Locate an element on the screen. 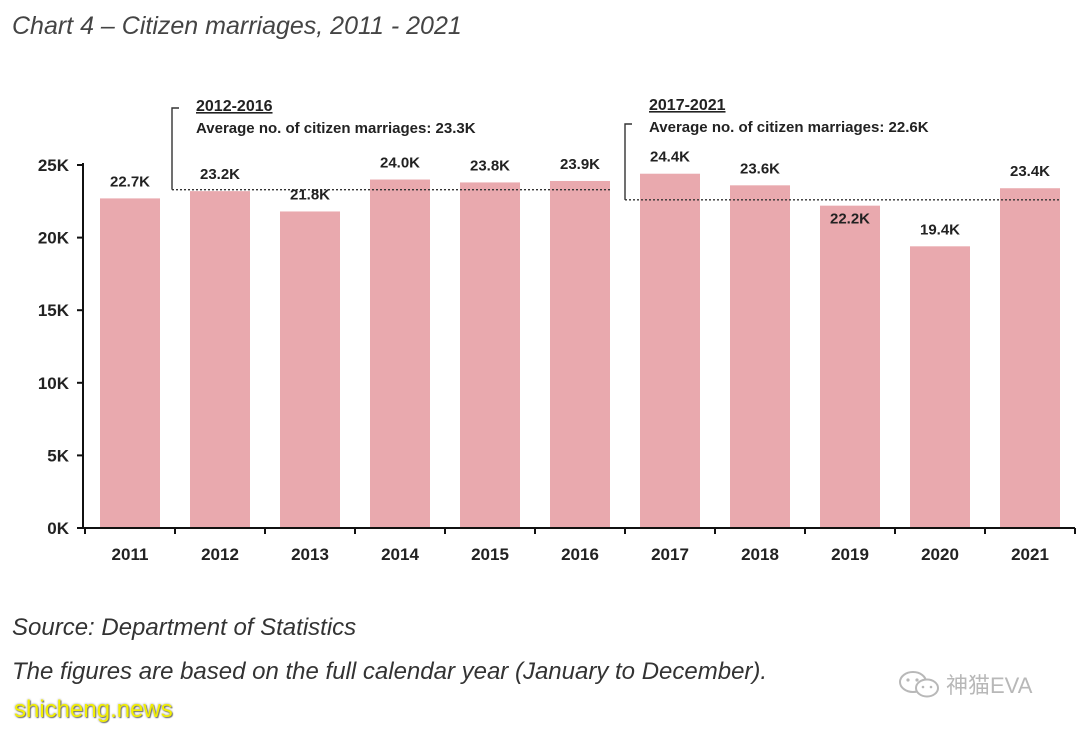 The height and width of the screenshot is (730, 1080). x-tick-label-2011: 2011 is located at coordinates (130, 554).